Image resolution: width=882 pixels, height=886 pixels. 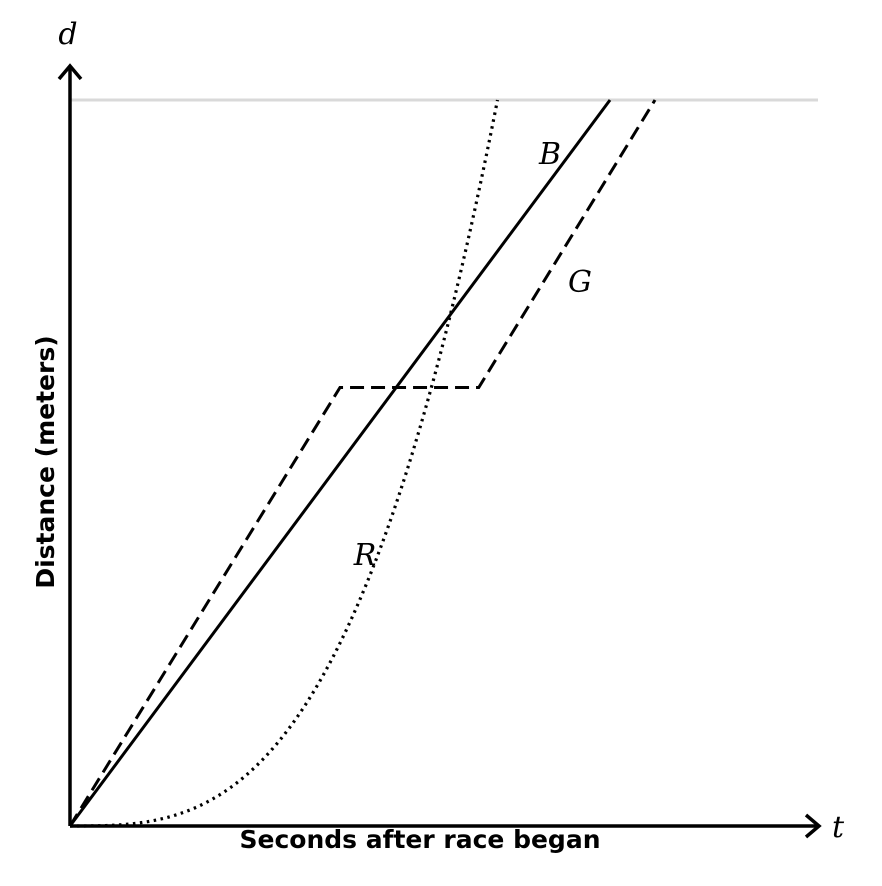 What do you see at coordinates (419, 839) in the screenshot?
I see `x-axis-title: Seconds after race began` at bounding box center [419, 839].